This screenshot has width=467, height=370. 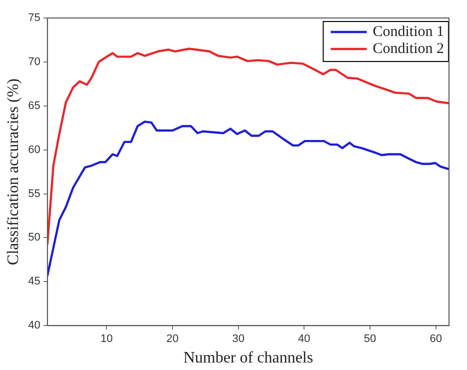 I want to click on legend-label: Condition 1, so click(x=408, y=32).